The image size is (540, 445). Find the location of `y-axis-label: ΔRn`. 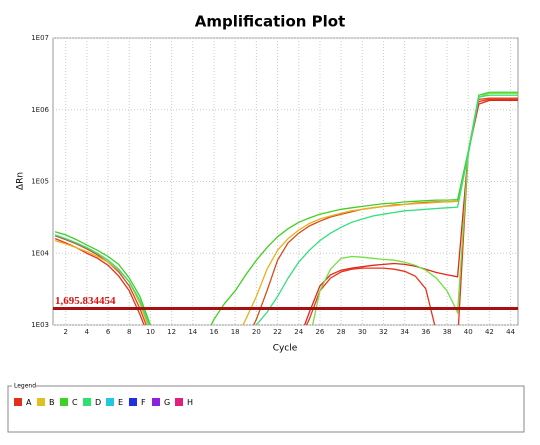

y-axis-label: ΔRn is located at coordinates (21, 181).